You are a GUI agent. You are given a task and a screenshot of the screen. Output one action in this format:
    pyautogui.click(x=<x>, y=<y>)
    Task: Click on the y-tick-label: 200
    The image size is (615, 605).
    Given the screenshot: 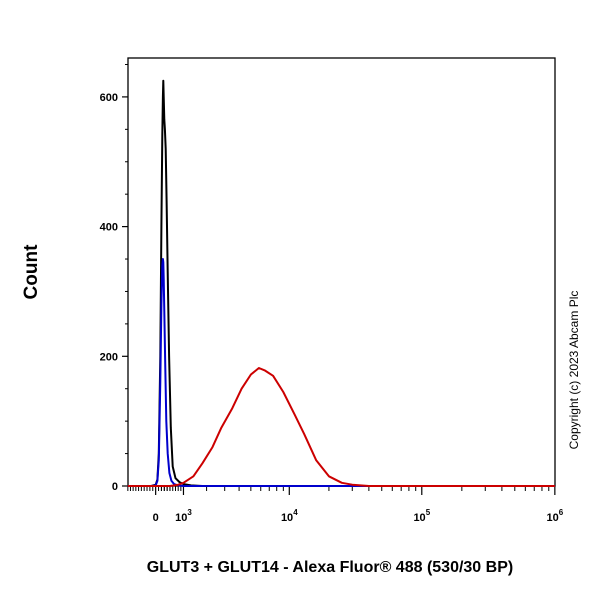 What is the action you would take?
    pyautogui.click(x=109, y=357)
    